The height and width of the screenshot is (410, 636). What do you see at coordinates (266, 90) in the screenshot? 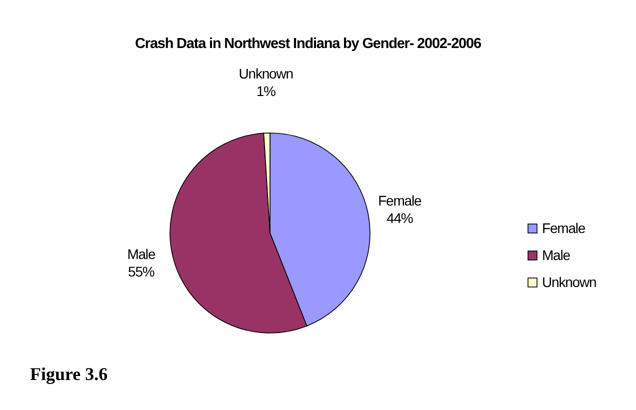
I see `data-label: 1%` at bounding box center [266, 90].